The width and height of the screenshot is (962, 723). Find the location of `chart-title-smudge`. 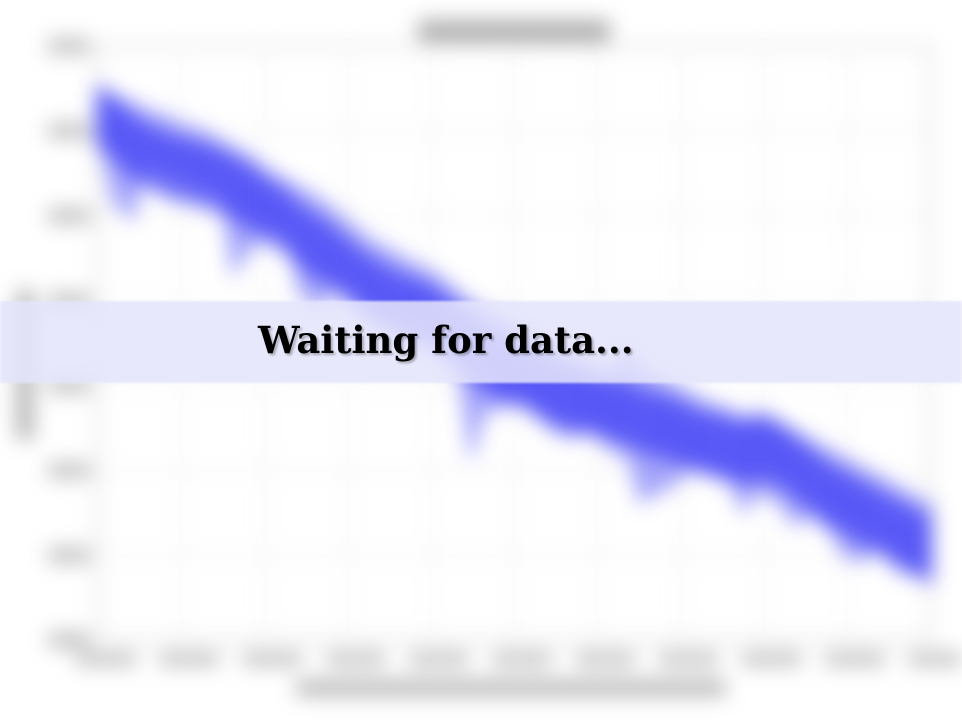

chart-title-smudge is located at coordinates (514, 31).